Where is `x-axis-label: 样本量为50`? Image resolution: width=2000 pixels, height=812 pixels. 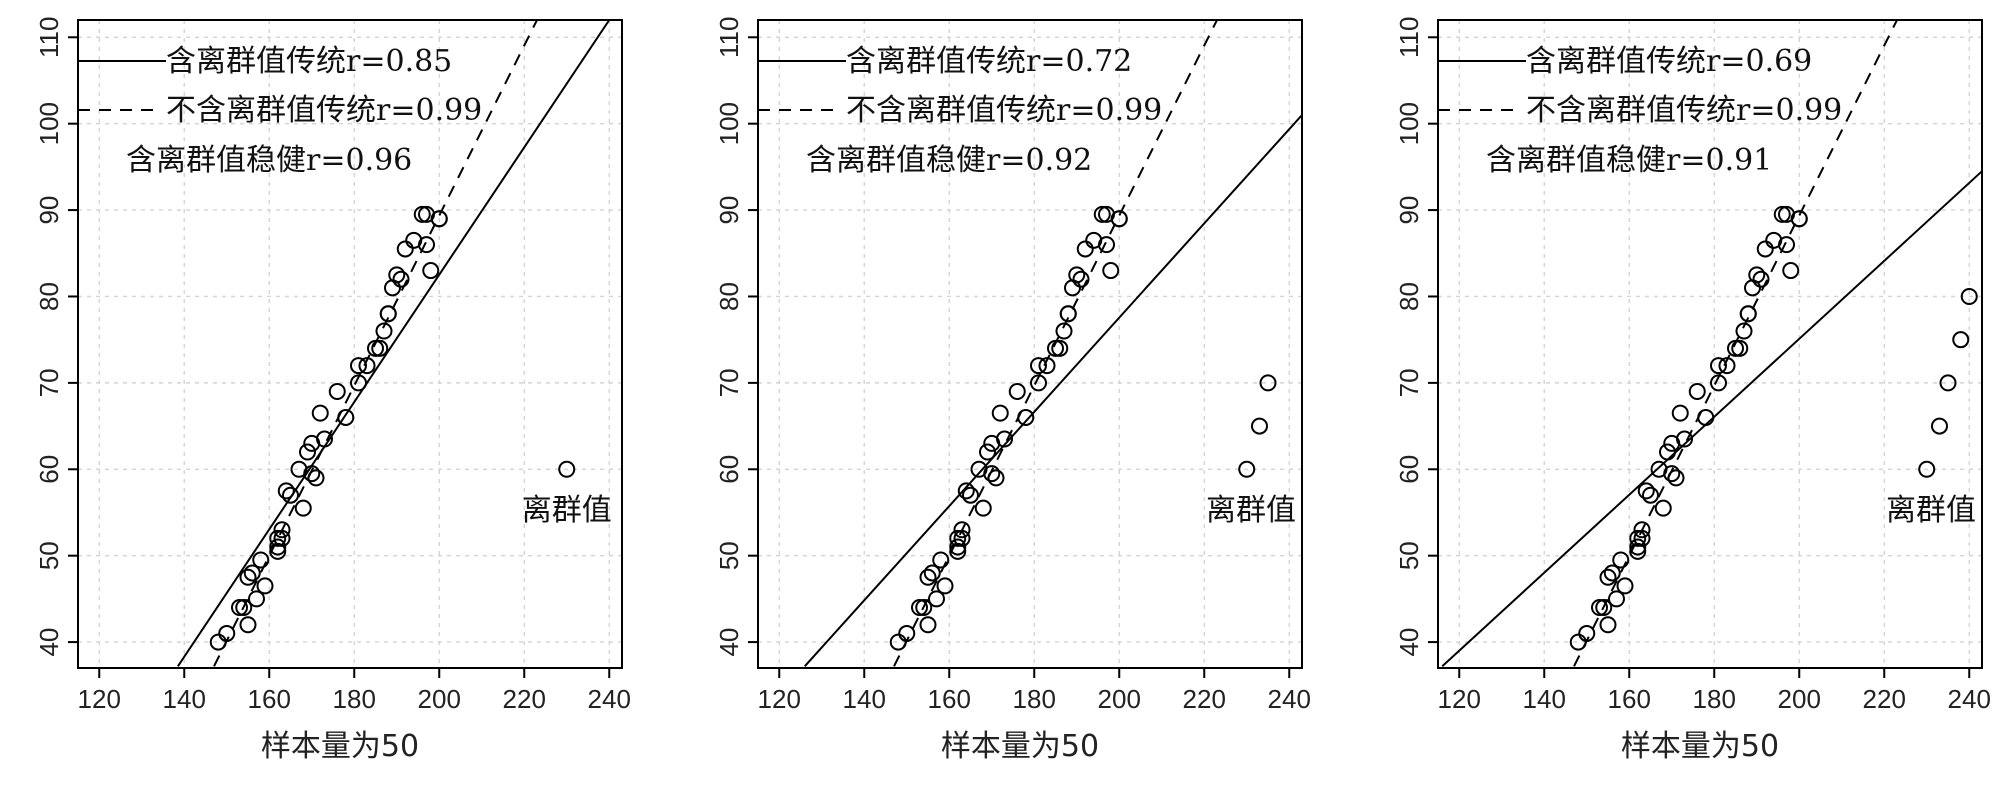 x-axis-label: 样本量为50 is located at coordinates (1020, 746).